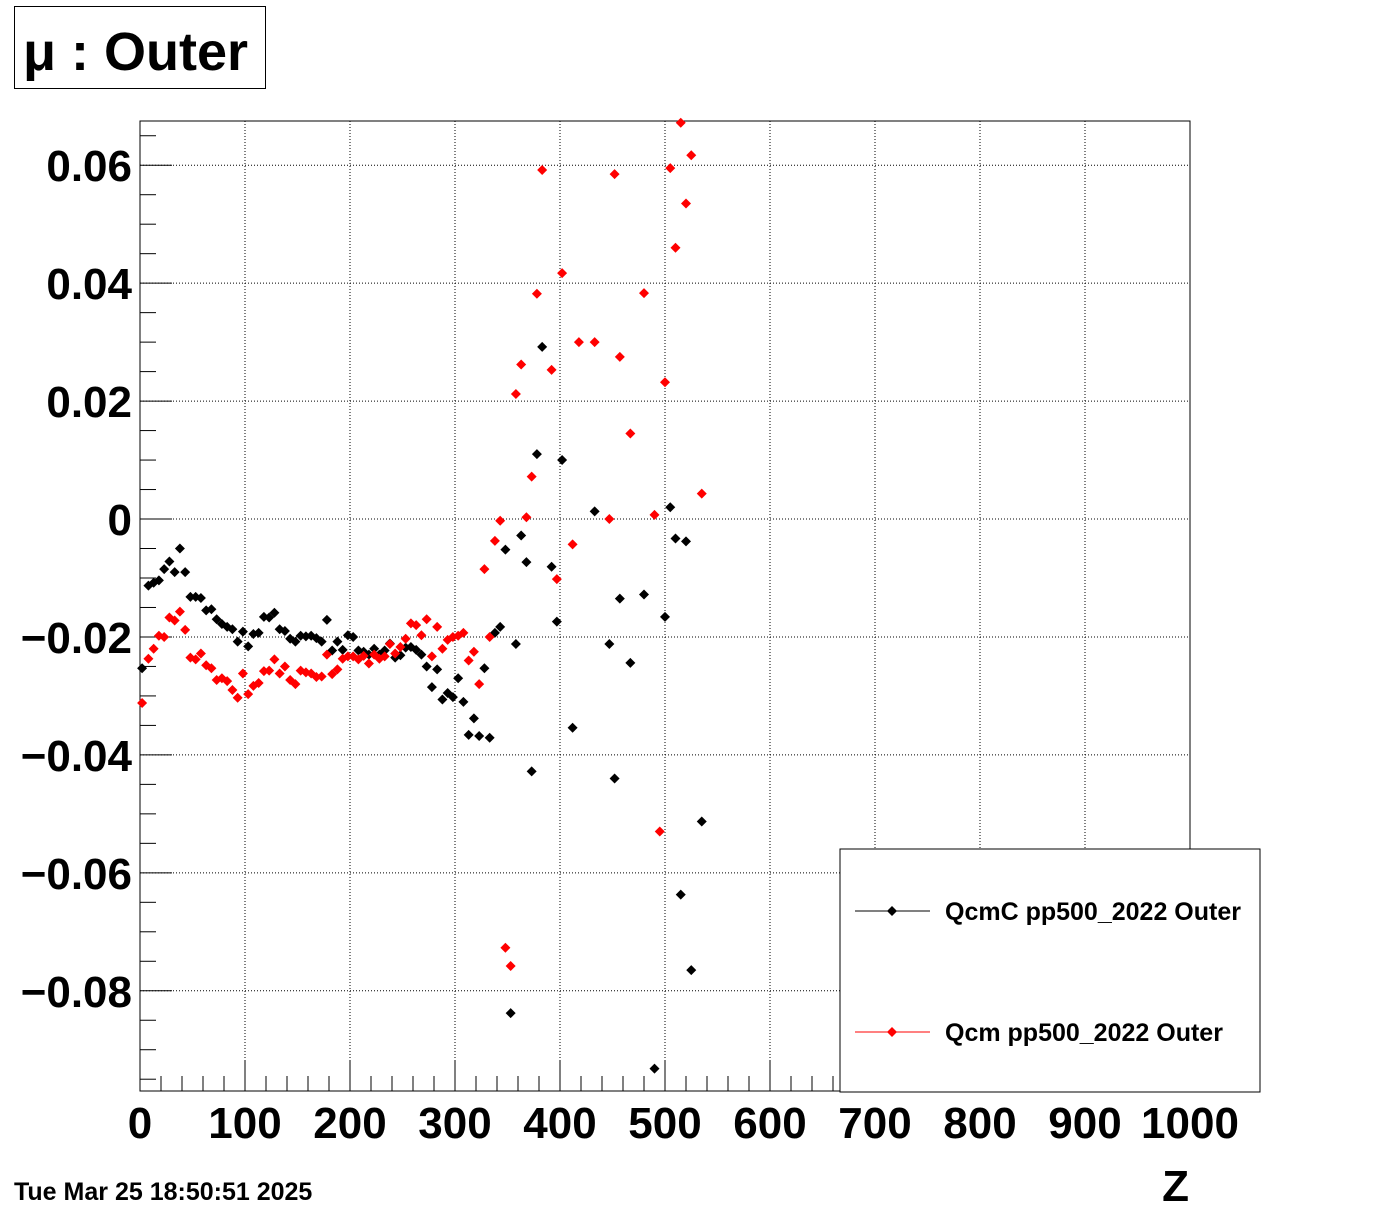 This screenshot has height=1214, width=1400. I want to click on x-tick-label: 700, so click(874, 1123).